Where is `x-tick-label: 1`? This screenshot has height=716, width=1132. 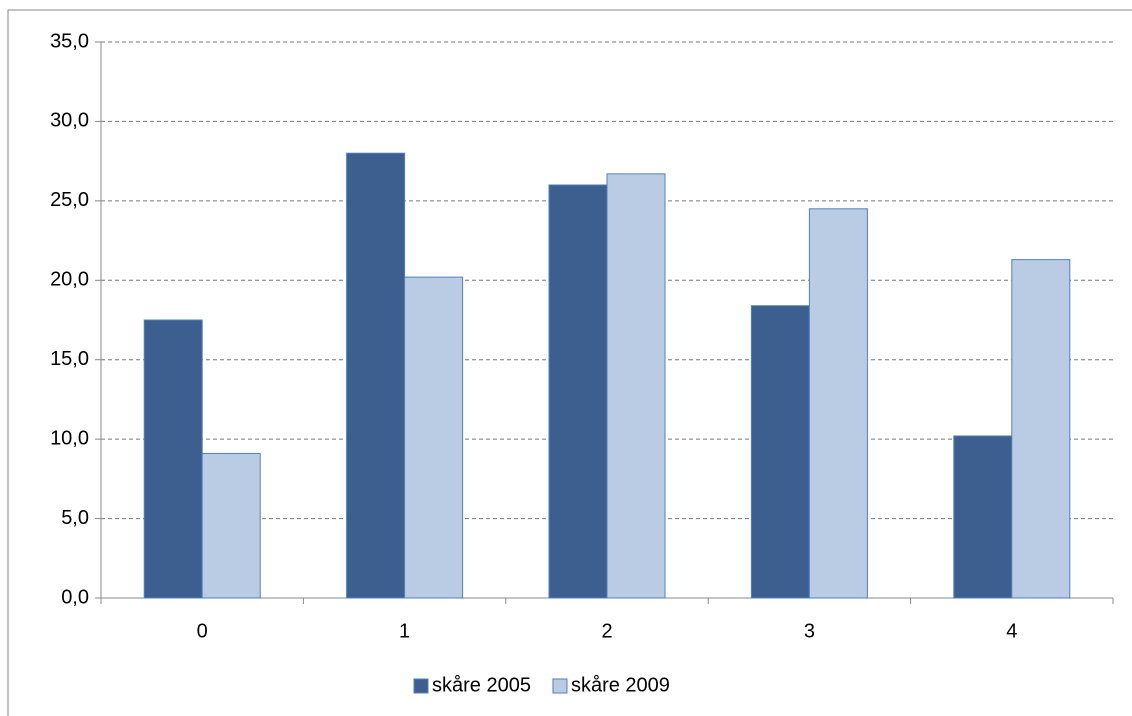 x-tick-label: 1 is located at coordinates (404, 631).